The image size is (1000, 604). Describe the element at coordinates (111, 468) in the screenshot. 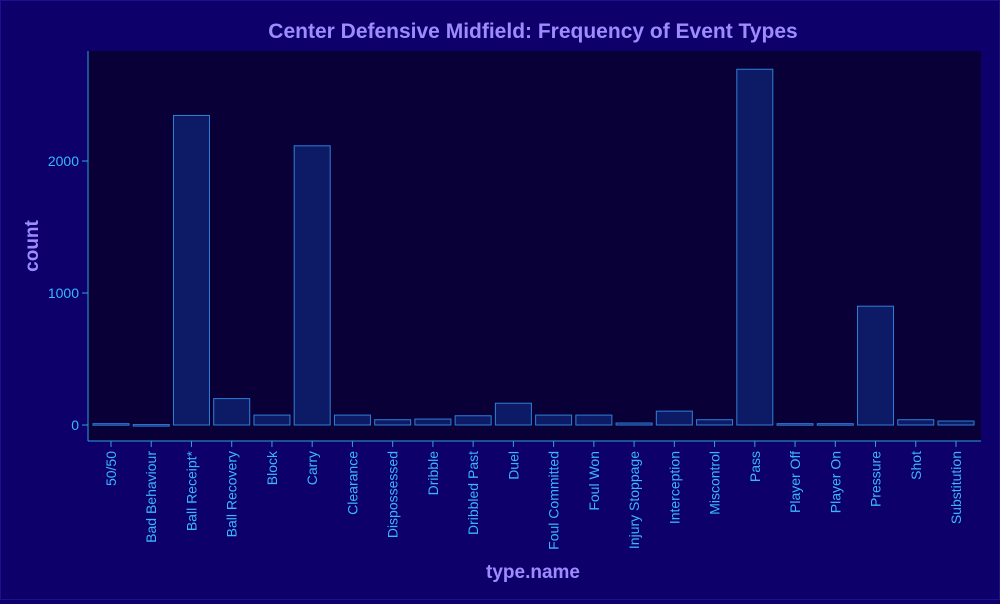

I see `x-tick-label: 50/50` at that location.